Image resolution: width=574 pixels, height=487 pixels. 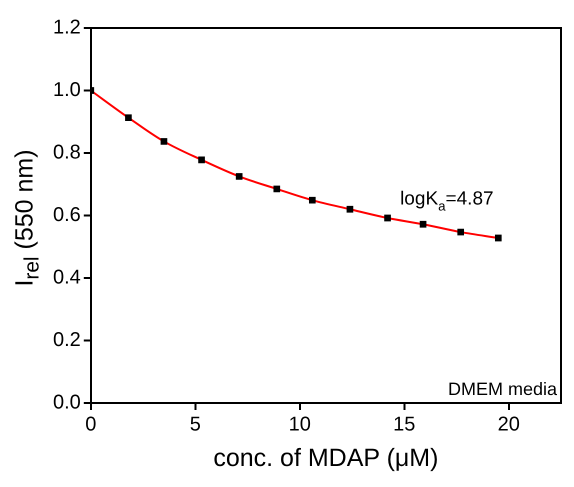 What do you see at coordinates (90, 425) in the screenshot?
I see `x-tick-label: 0` at bounding box center [90, 425].